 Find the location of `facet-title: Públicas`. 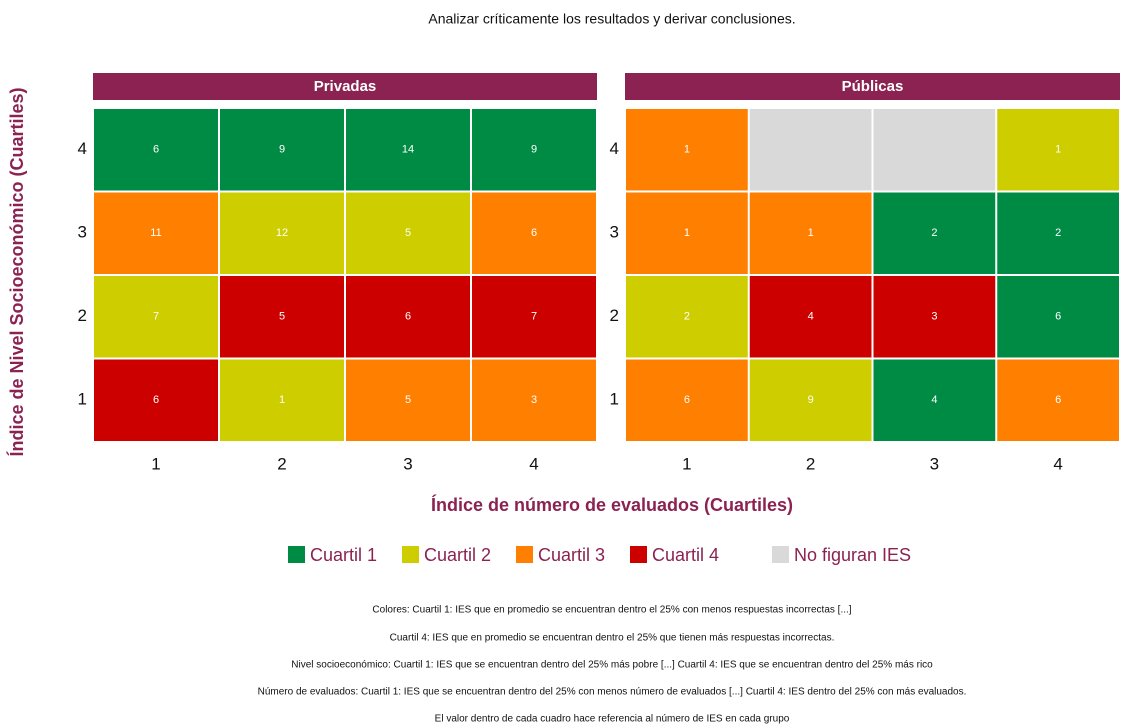

facet-title: Públicas is located at coordinates (873, 86).